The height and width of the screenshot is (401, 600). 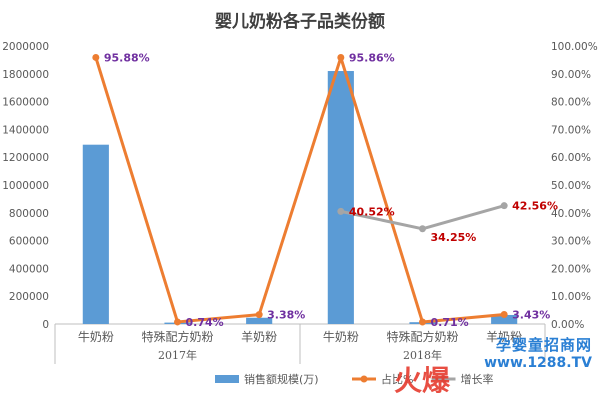 I want to click on y-right-tick-label: 20.00%, so click(x=571, y=269).